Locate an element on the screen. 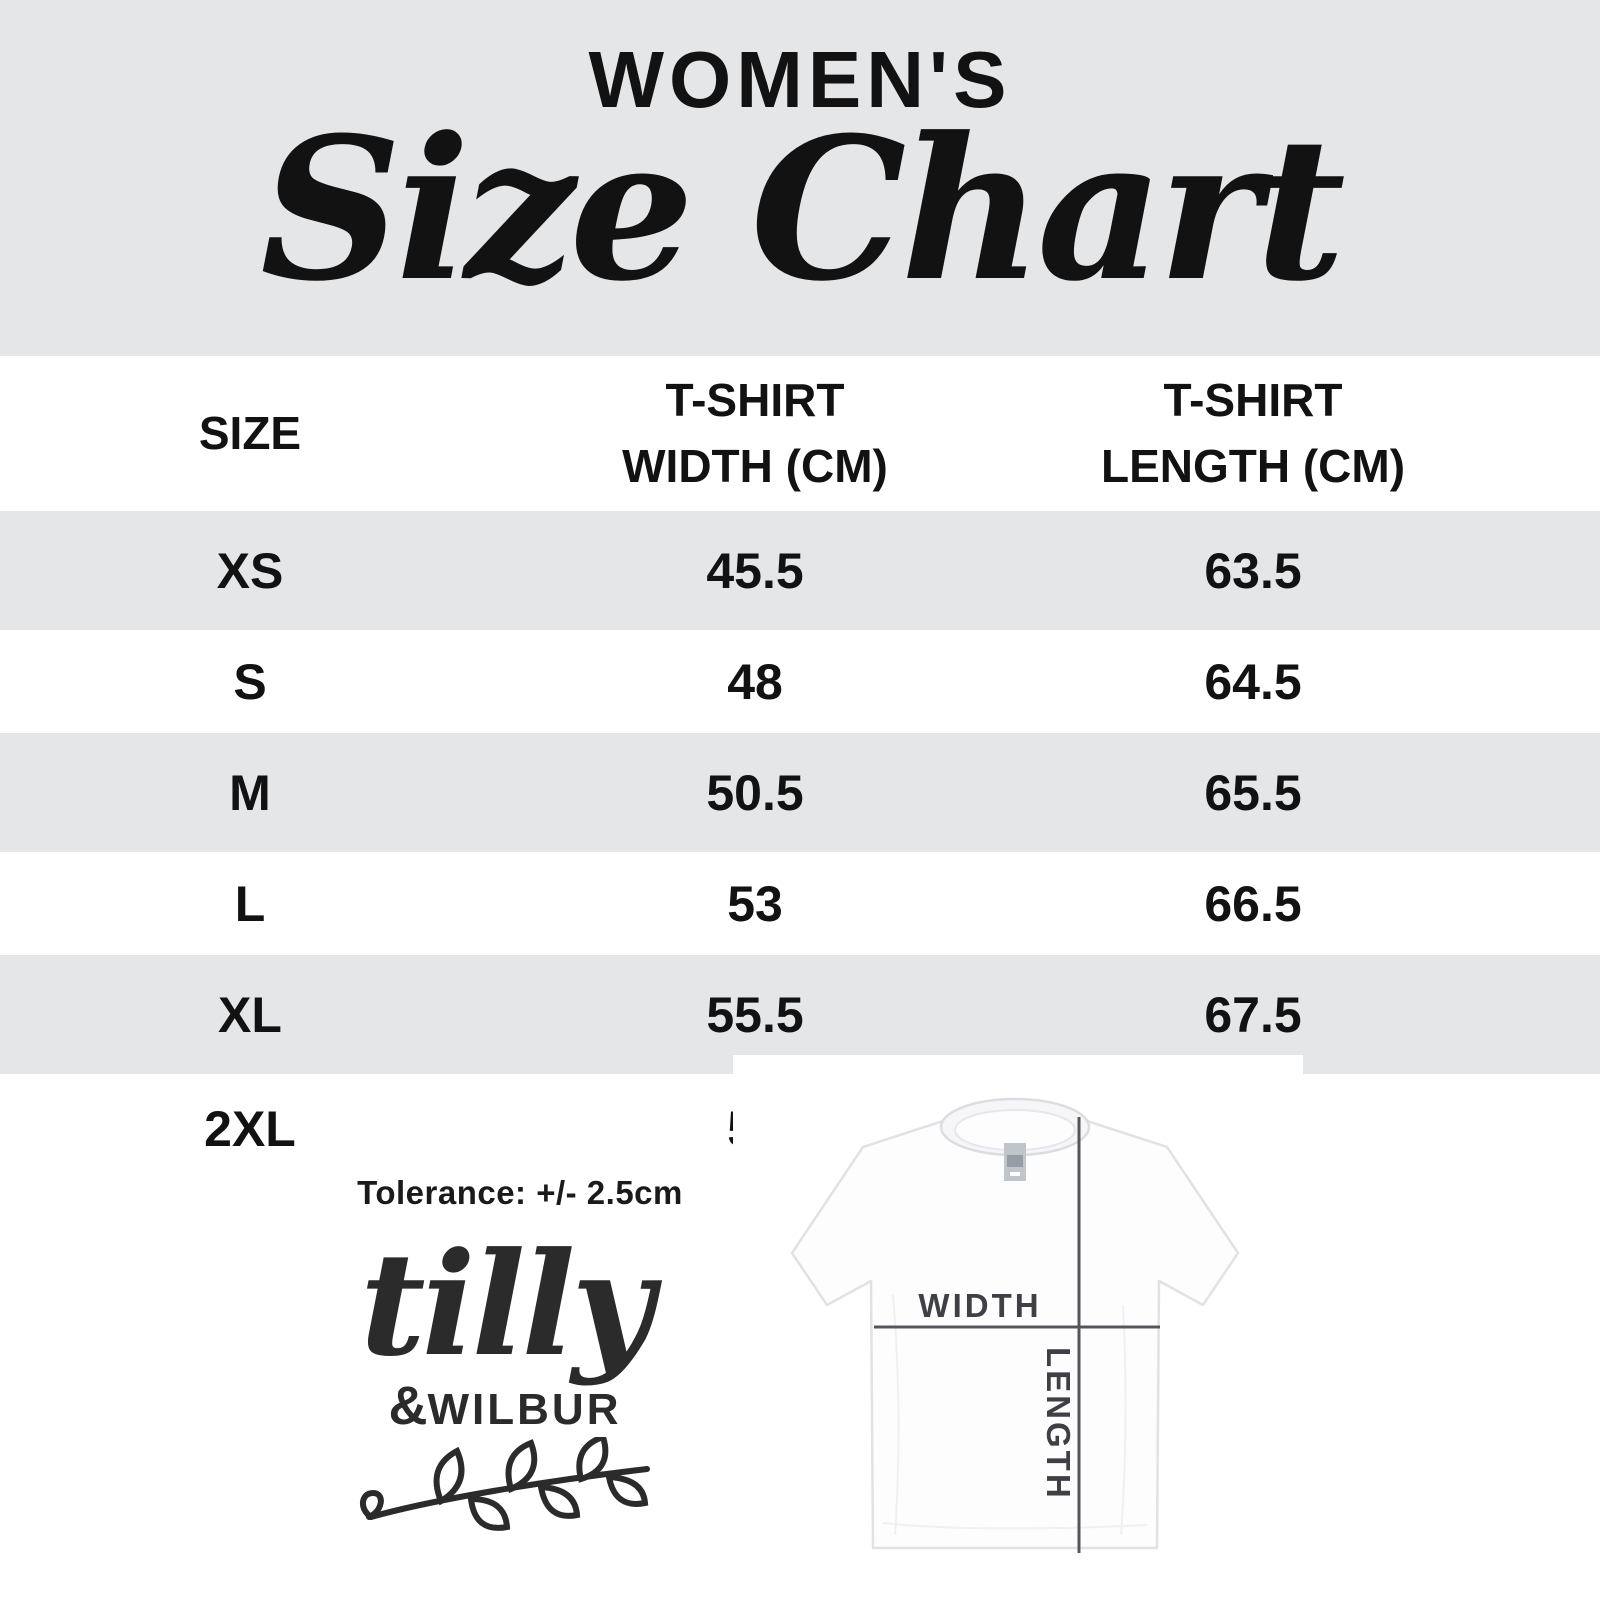 Image resolution: width=1600 pixels, height=1600 pixels. neck-label-icon is located at coordinates (1015, 1162).